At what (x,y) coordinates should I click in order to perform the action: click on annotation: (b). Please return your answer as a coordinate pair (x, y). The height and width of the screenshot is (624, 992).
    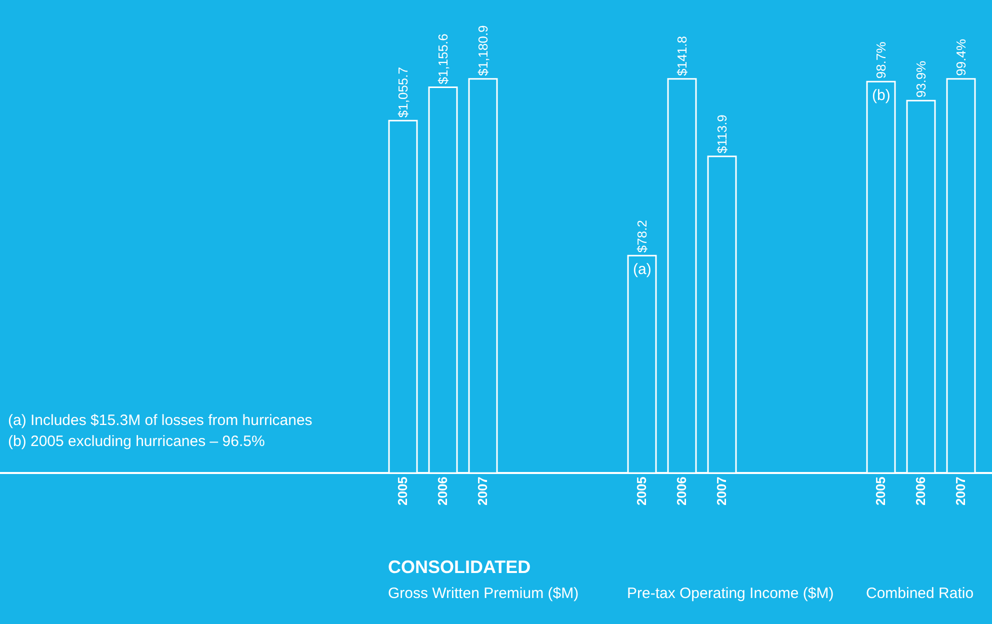
    Looking at the image, I should click on (881, 95).